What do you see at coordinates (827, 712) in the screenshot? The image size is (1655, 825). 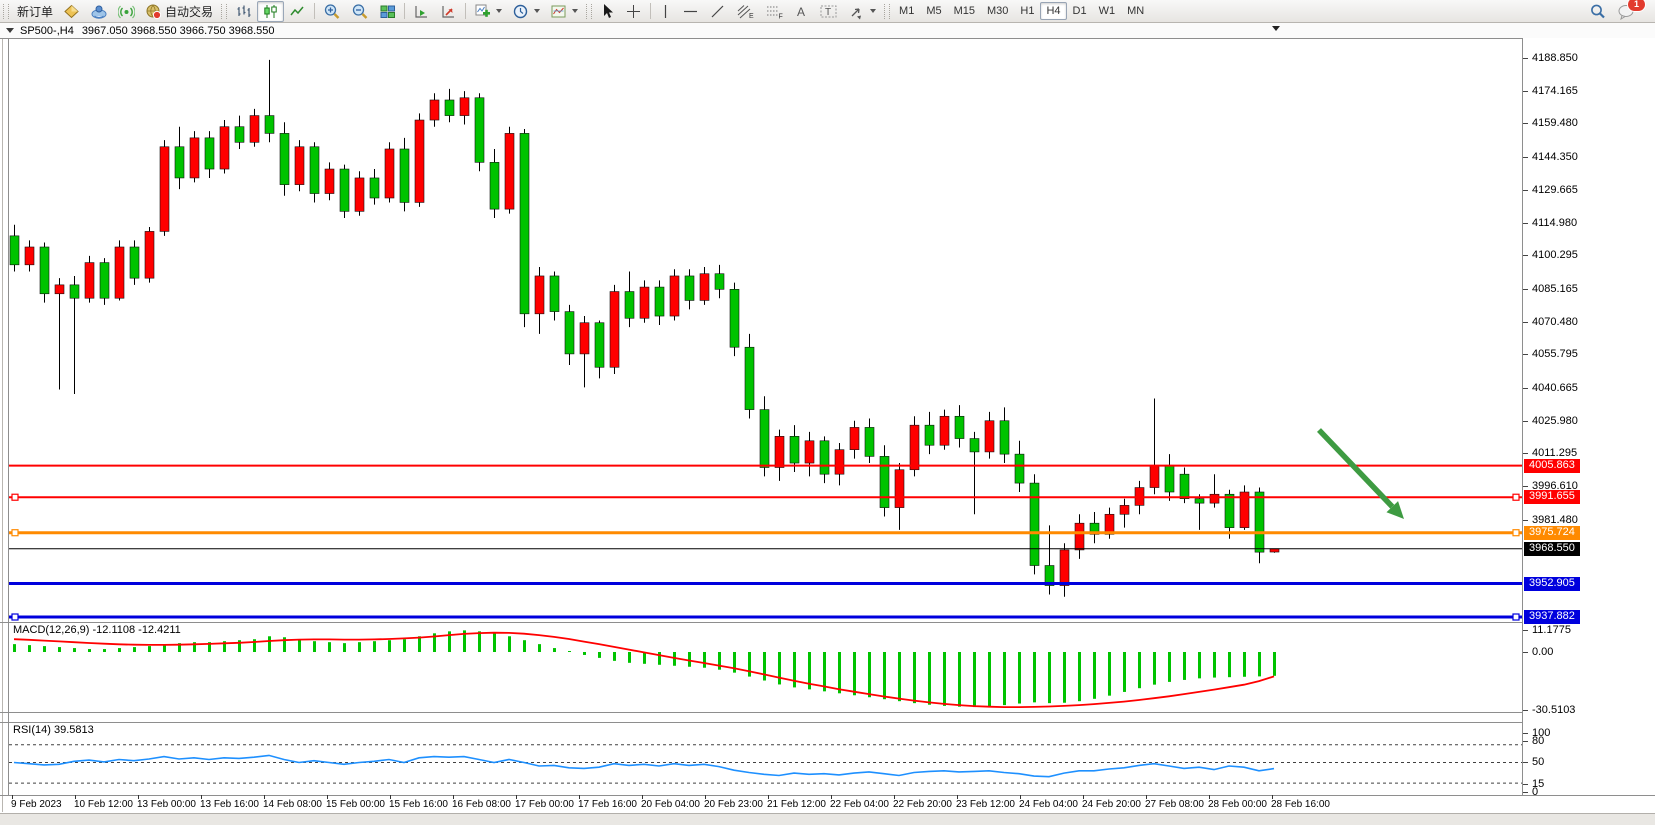 I see `macd-rsi-splitter-top` at bounding box center [827, 712].